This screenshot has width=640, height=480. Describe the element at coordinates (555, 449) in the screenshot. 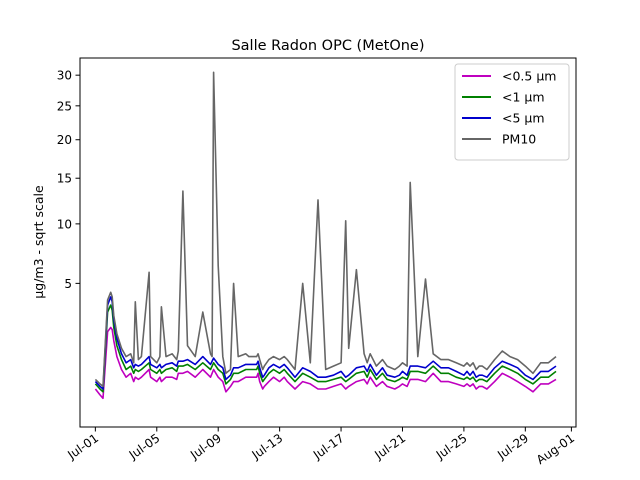

I see `x-tick-label-8: Aug-01` at that location.